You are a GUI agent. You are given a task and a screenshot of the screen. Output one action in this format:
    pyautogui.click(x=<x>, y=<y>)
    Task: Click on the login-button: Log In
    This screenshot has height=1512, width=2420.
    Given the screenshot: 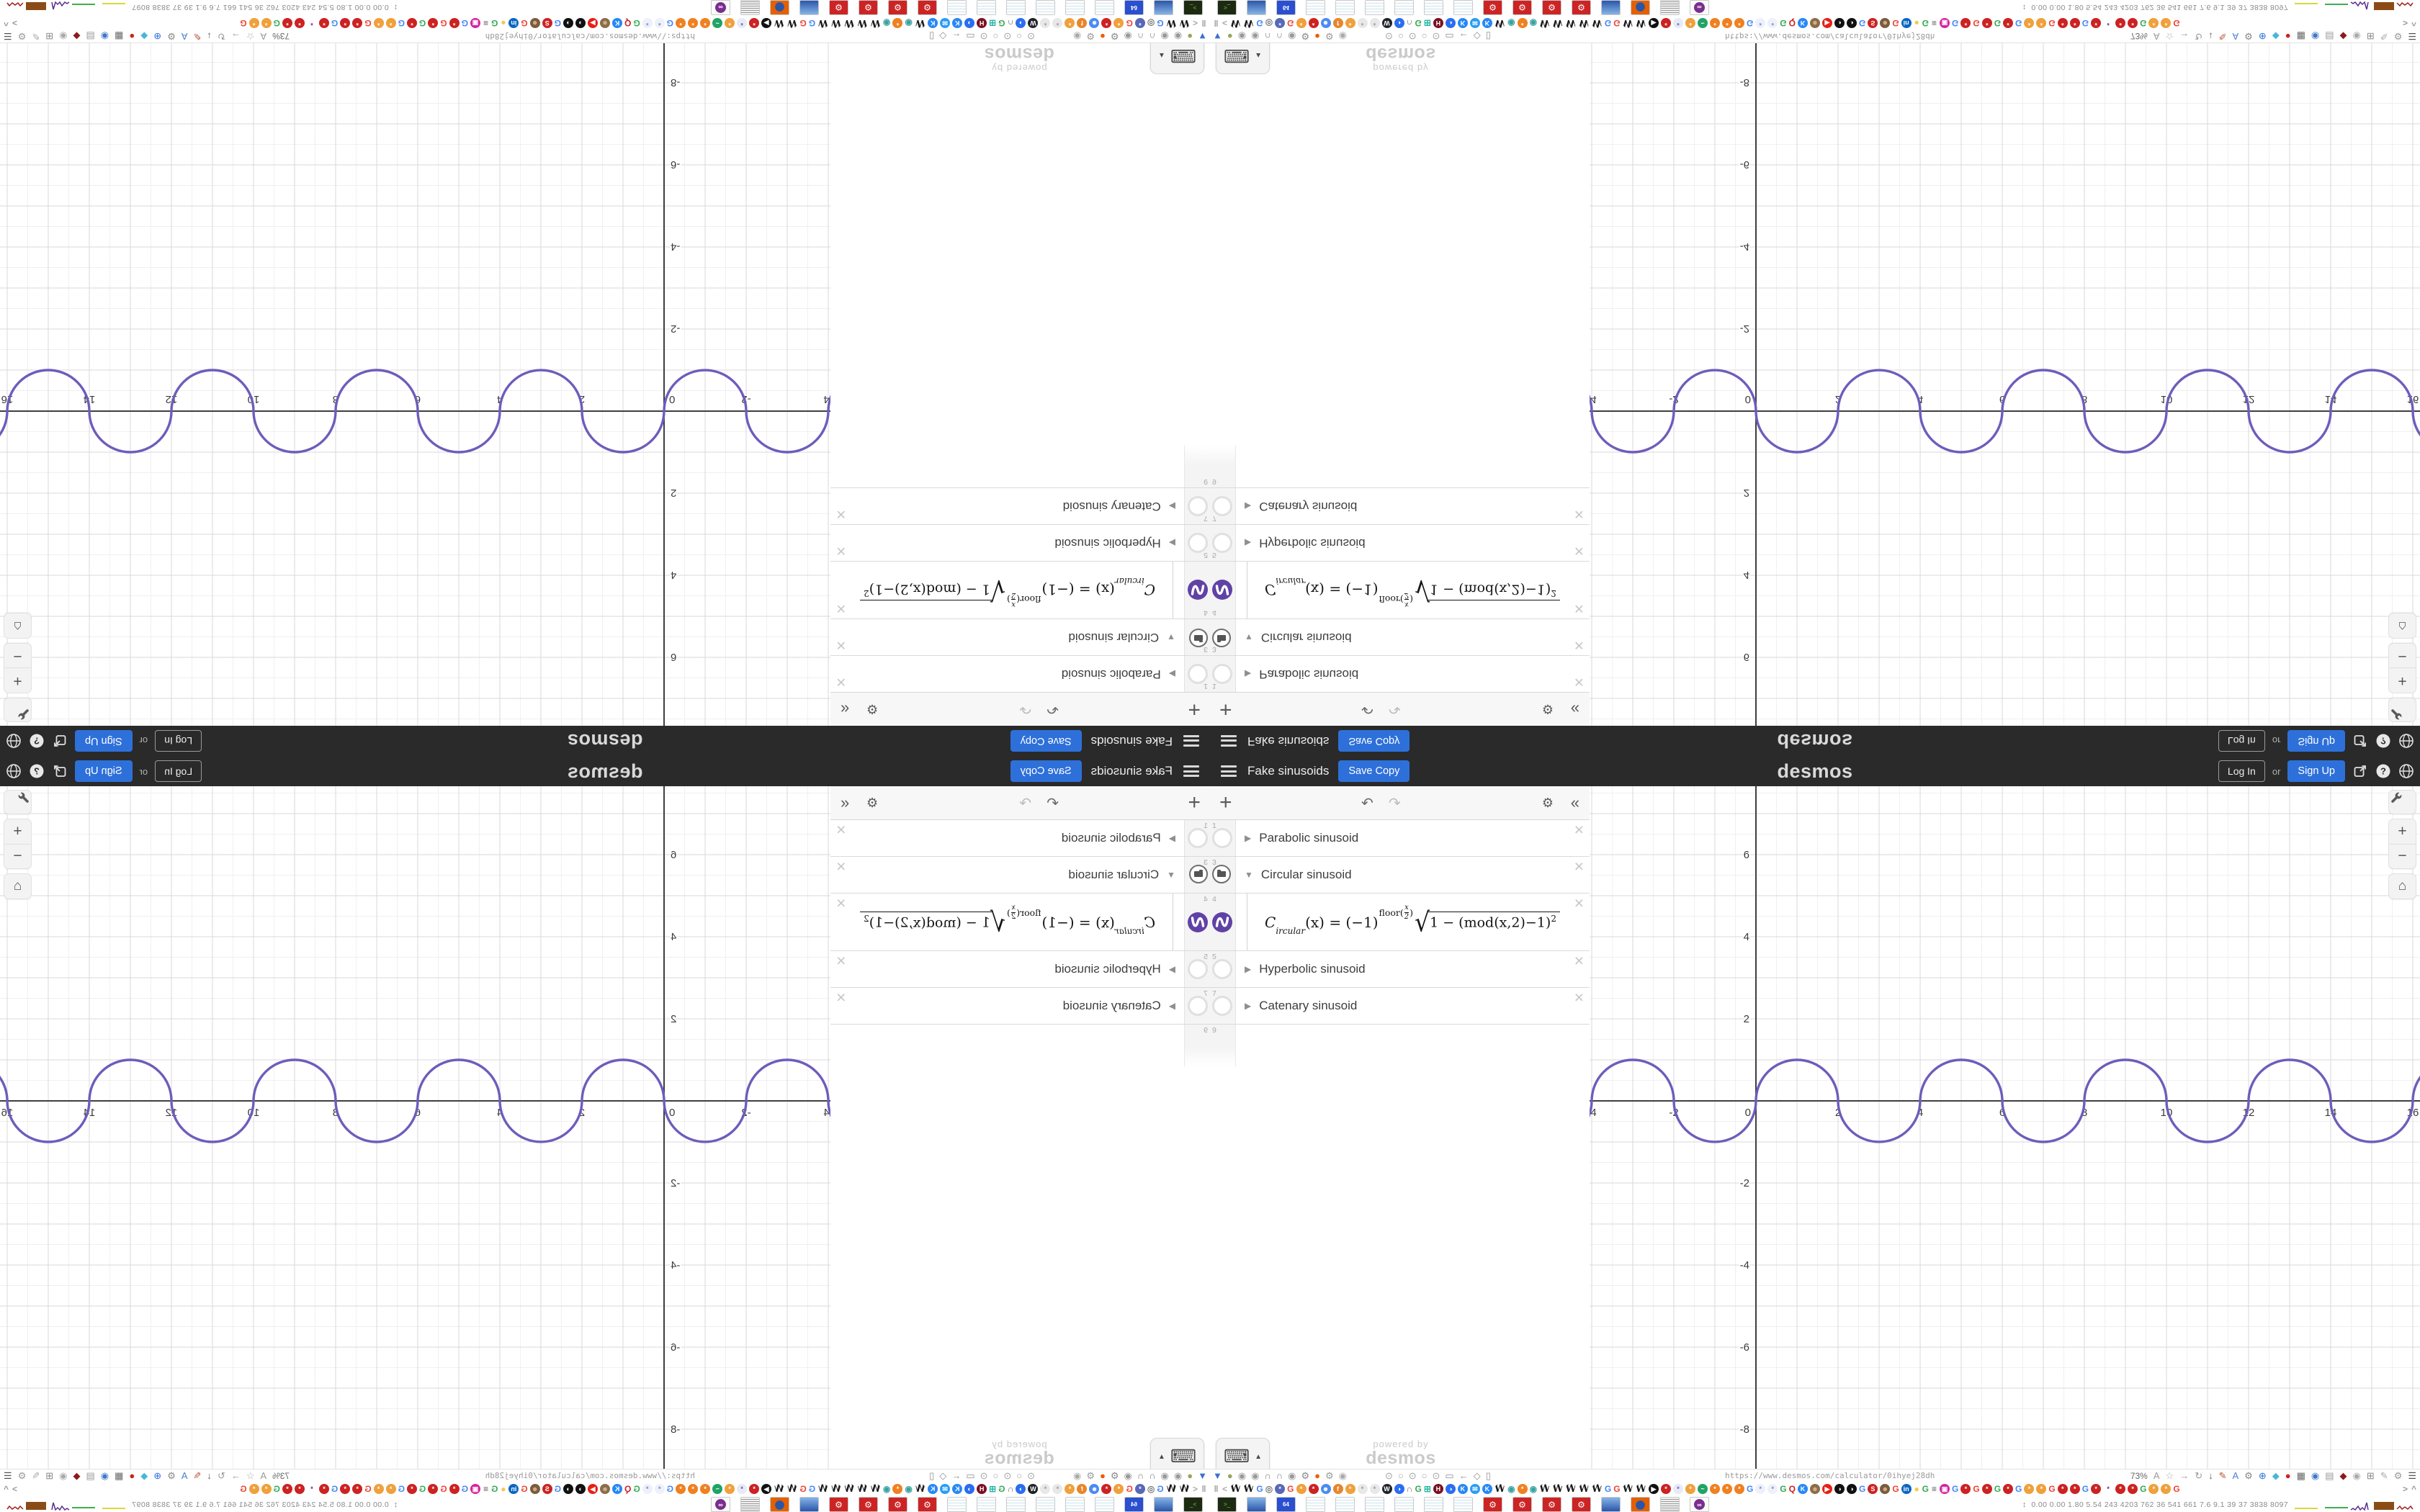 What is the action you would take?
    pyautogui.click(x=2241, y=771)
    